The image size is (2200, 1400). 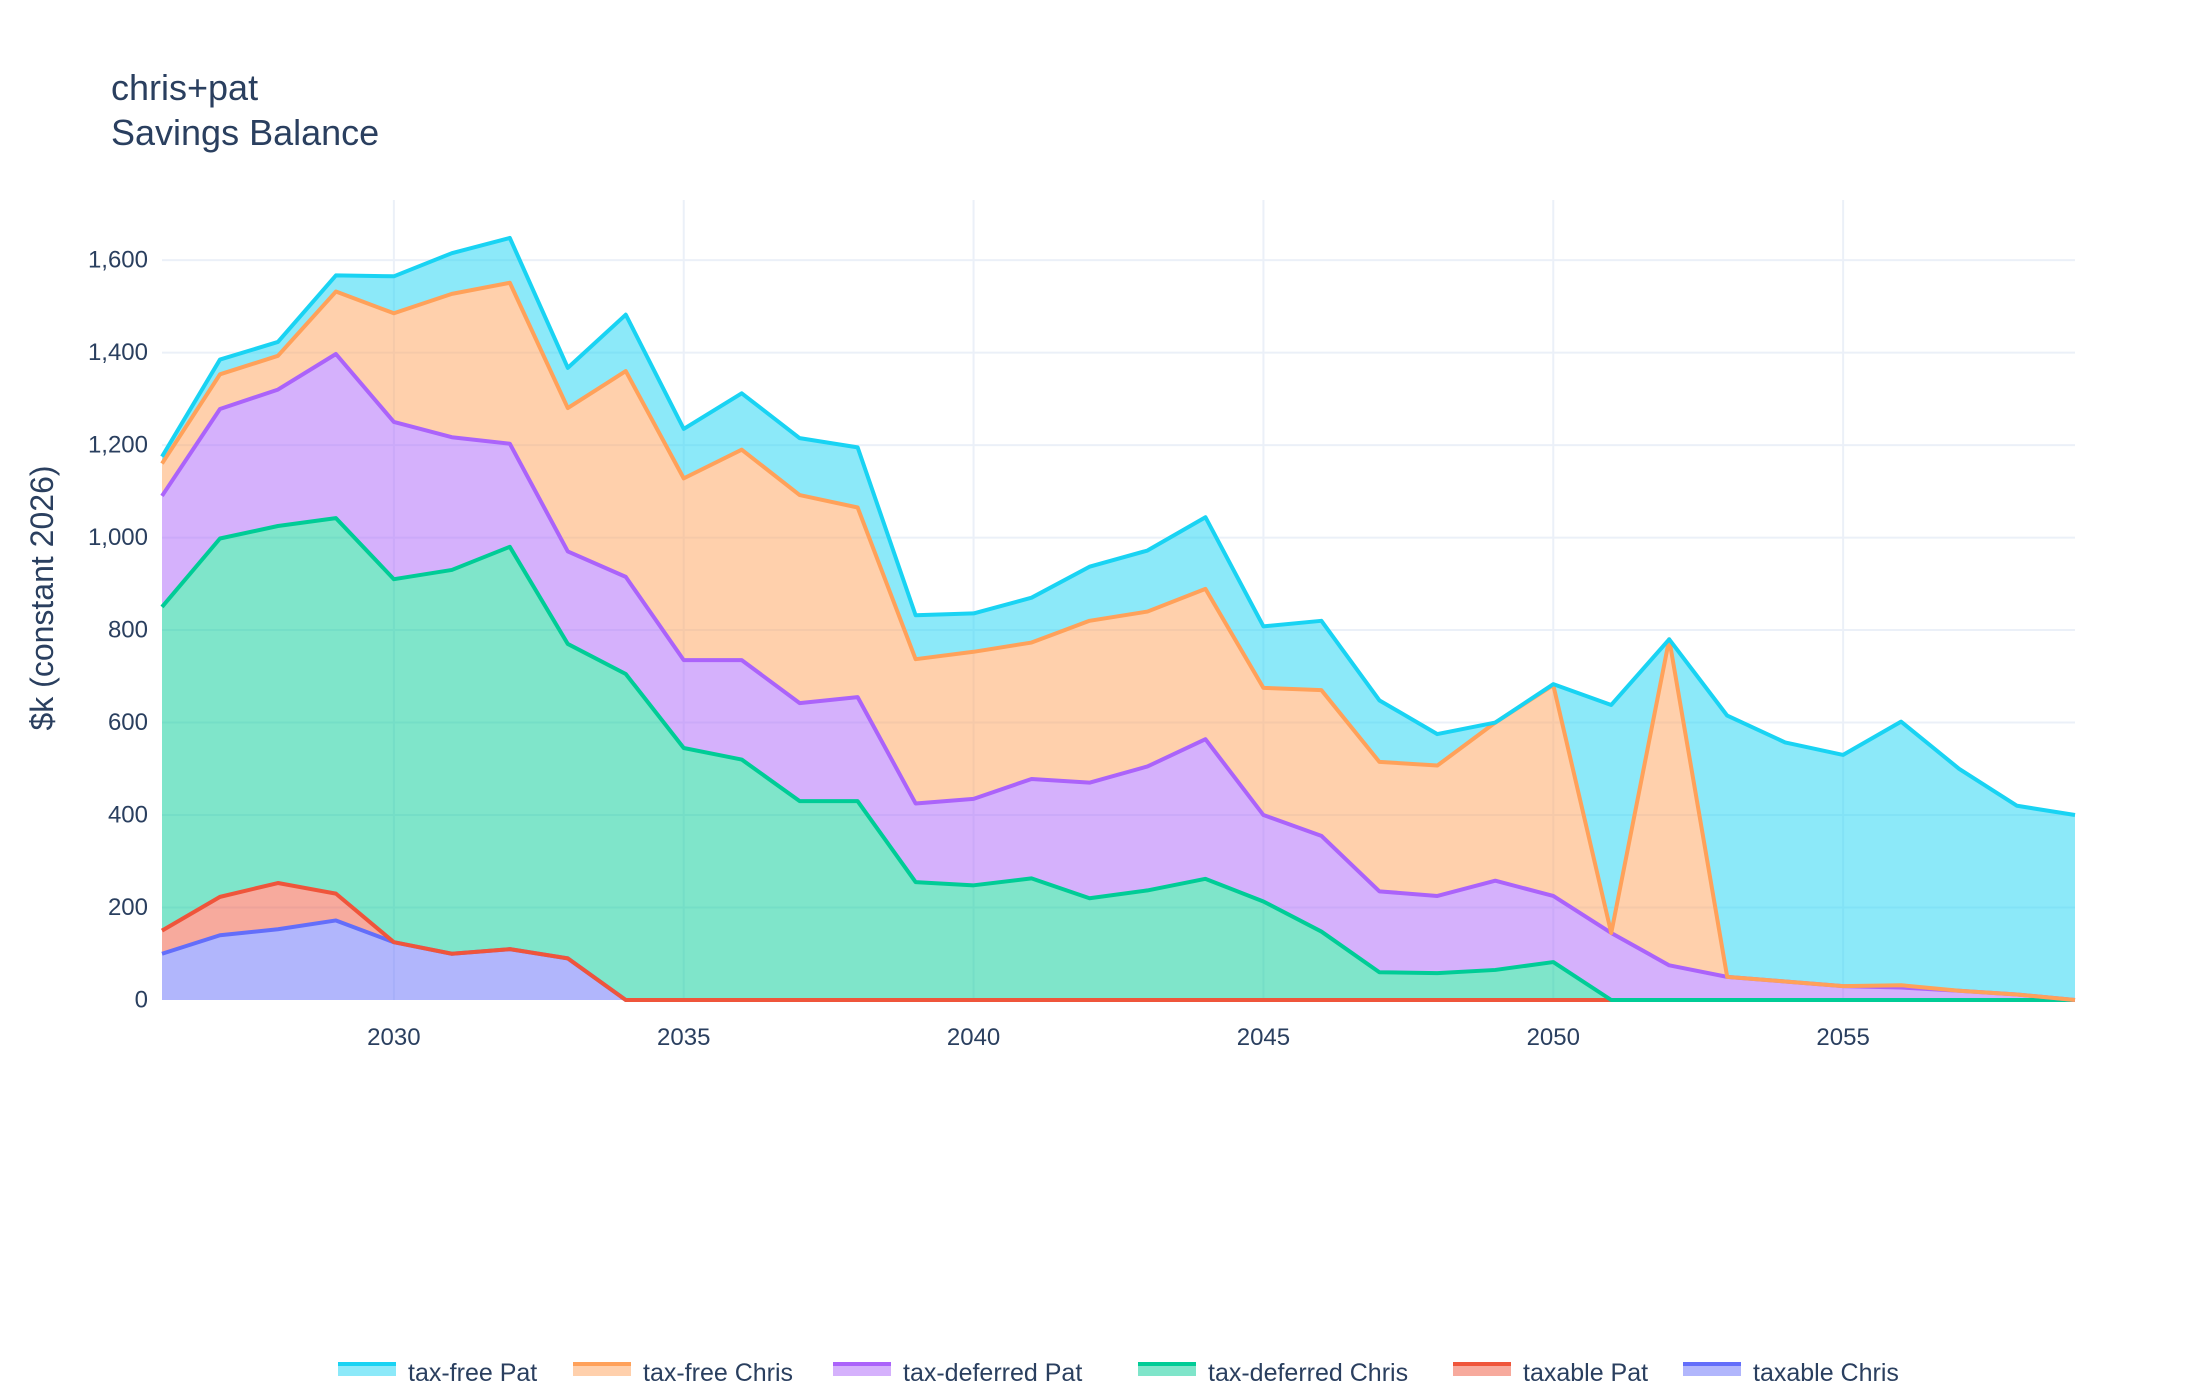 I want to click on x-axis-ticks: 2030 2035 2040 2045 2050 2055, so click(x=1118, y=1037).